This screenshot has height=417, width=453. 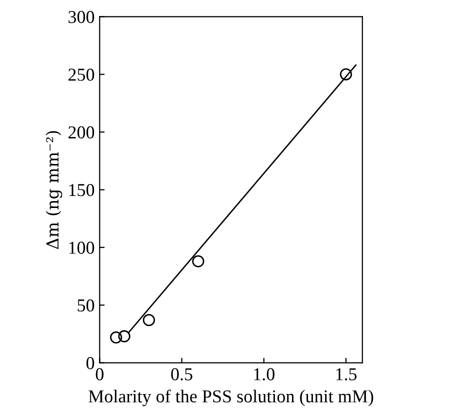 I want to click on x-tick-label: 0, so click(x=100, y=374).